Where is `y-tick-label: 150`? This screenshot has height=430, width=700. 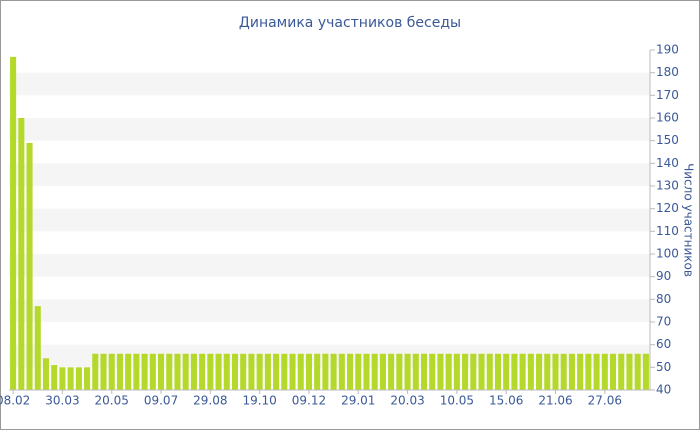
y-tick-label: 150 is located at coordinates (667, 140).